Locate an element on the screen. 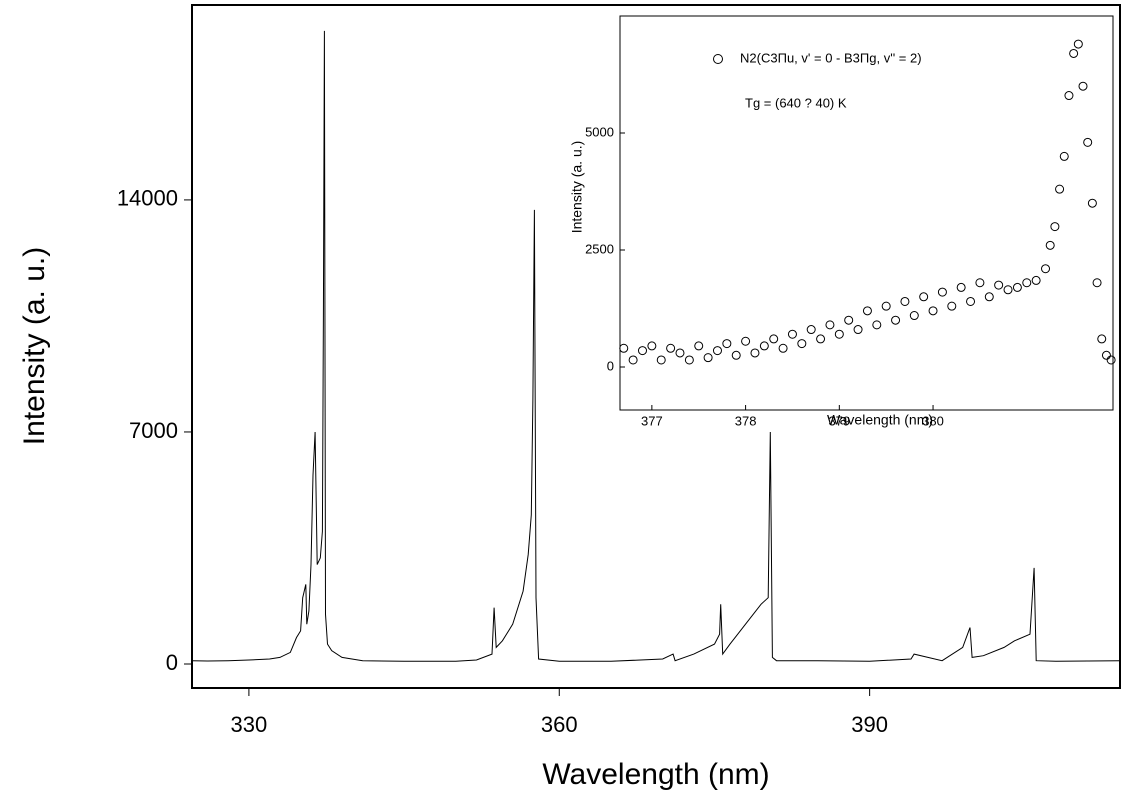 The width and height of the screenshot is (1130, 798). x-tick-label: 379 is located at coordinates (839, 420).